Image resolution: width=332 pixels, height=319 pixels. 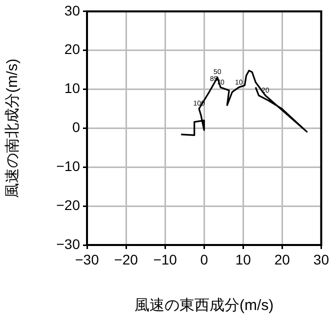 What do you see at coordinates (126, 259) in the screenshot?
I see `x-tick-label: −20` at bounding box center [126, 259].